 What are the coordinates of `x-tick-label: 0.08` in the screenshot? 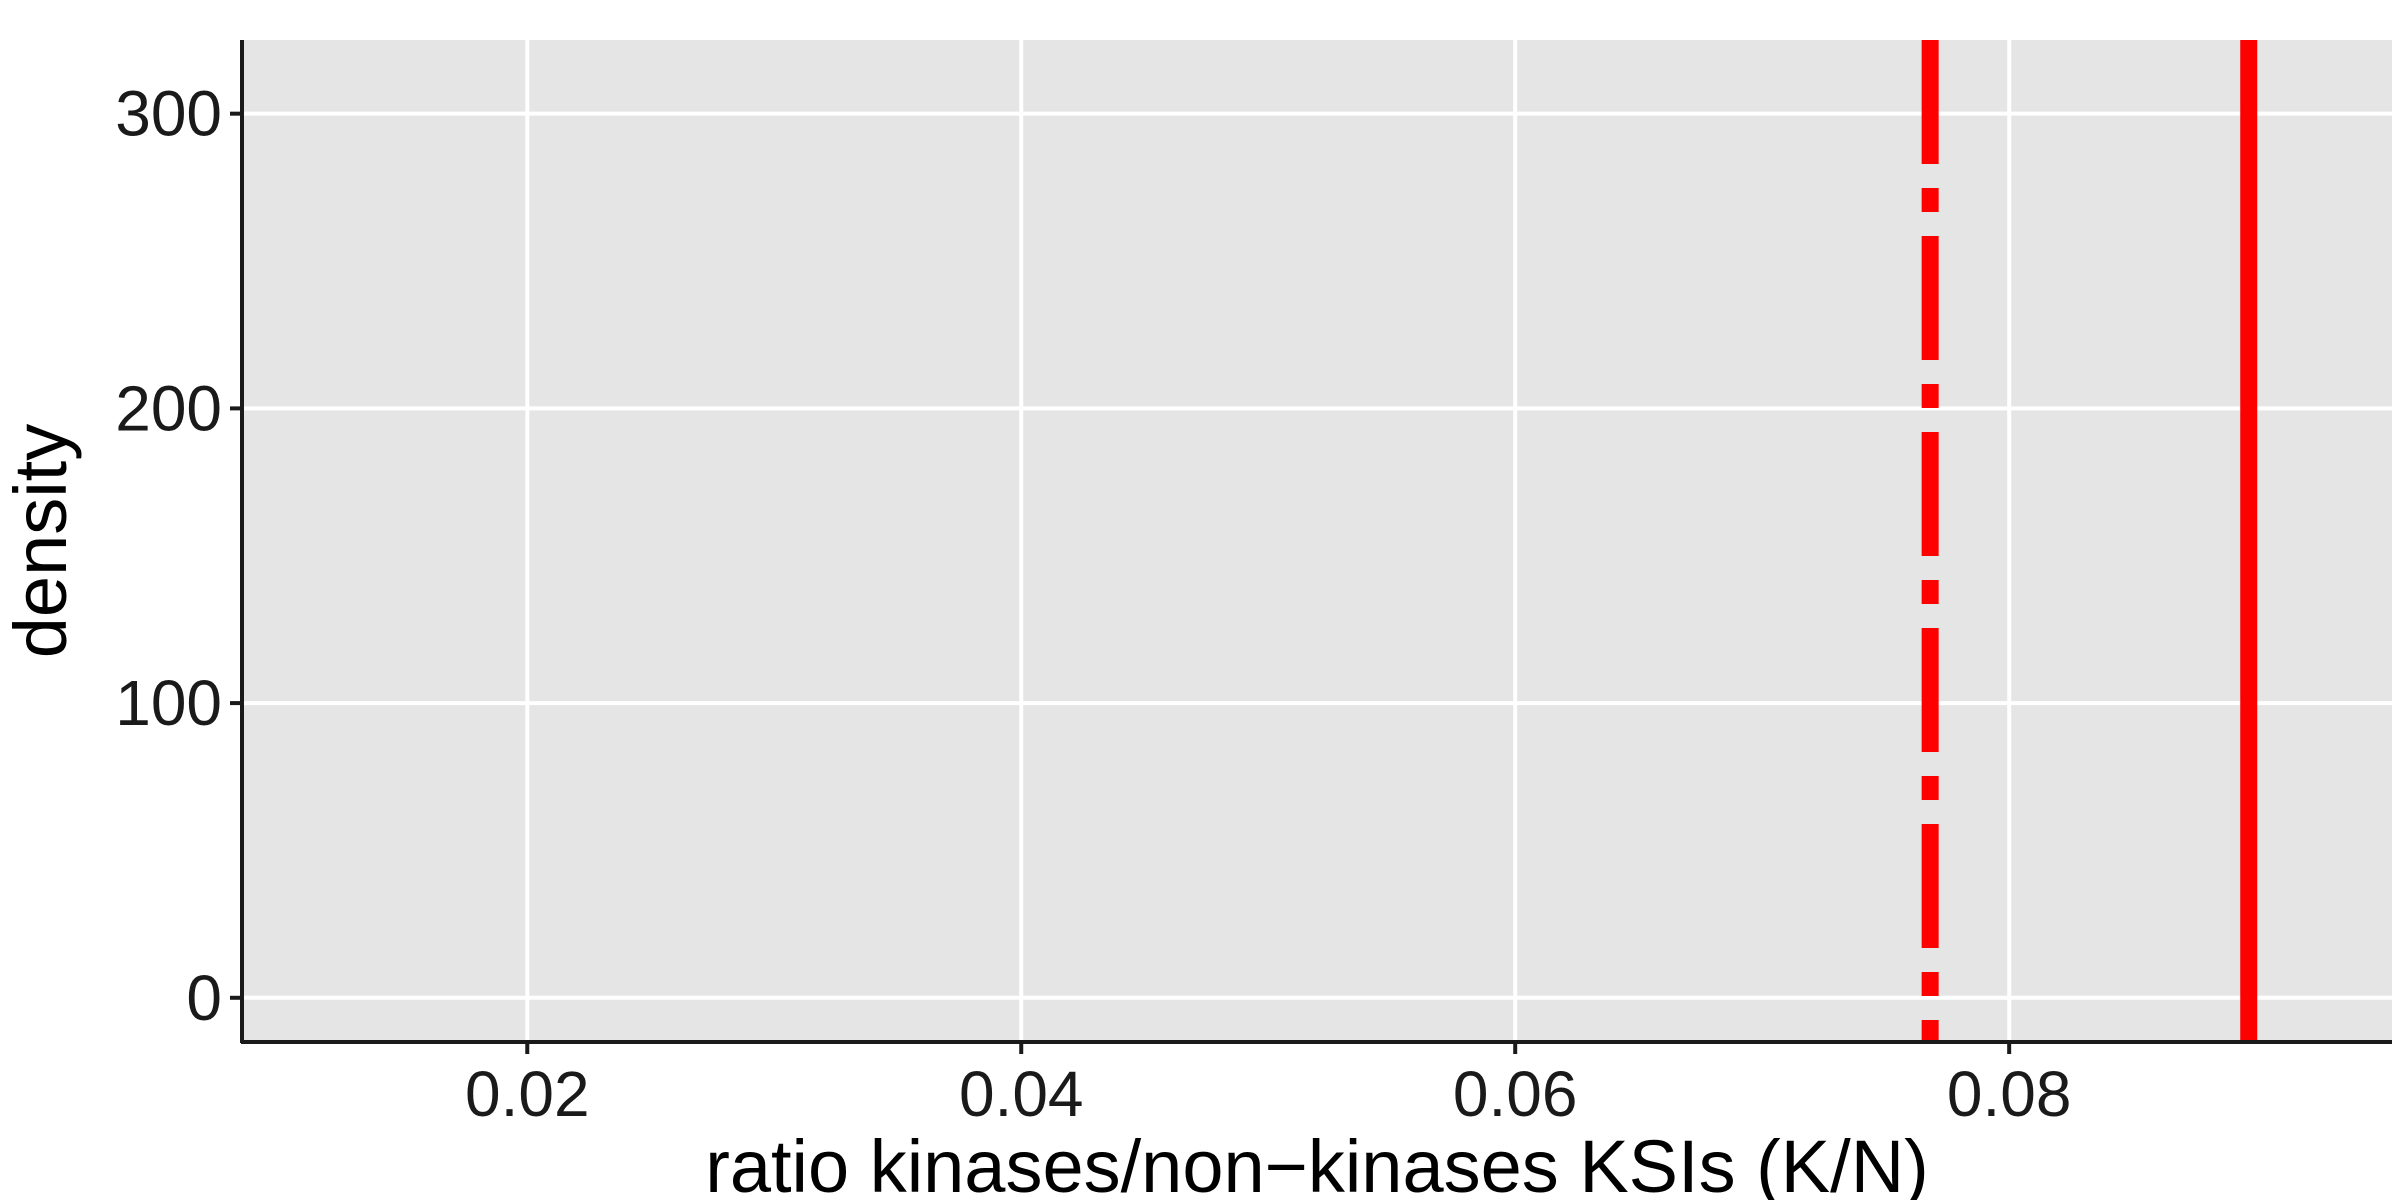 It's located at (2009, 1094).